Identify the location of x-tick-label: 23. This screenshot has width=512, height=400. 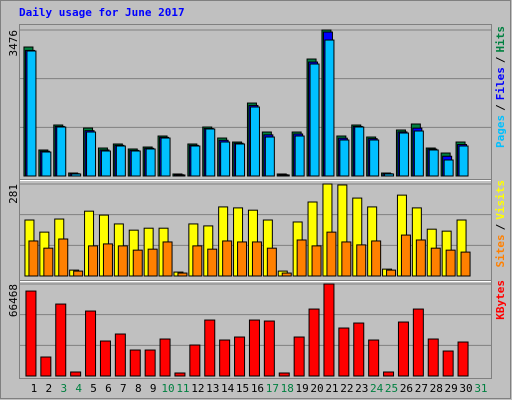
(361, 388).